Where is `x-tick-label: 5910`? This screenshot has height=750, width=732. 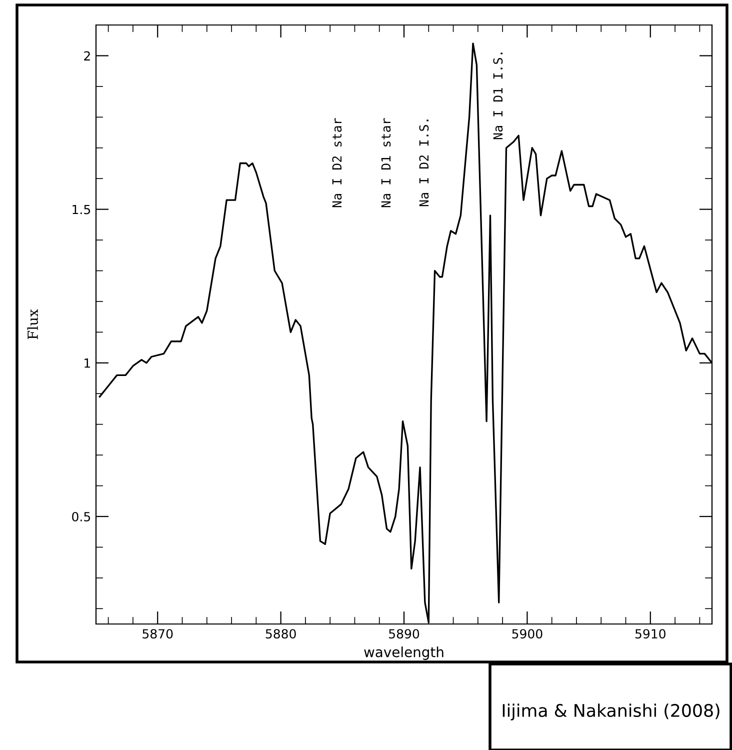
x-tick-label: 5910 is located at coordinates (650, 634).